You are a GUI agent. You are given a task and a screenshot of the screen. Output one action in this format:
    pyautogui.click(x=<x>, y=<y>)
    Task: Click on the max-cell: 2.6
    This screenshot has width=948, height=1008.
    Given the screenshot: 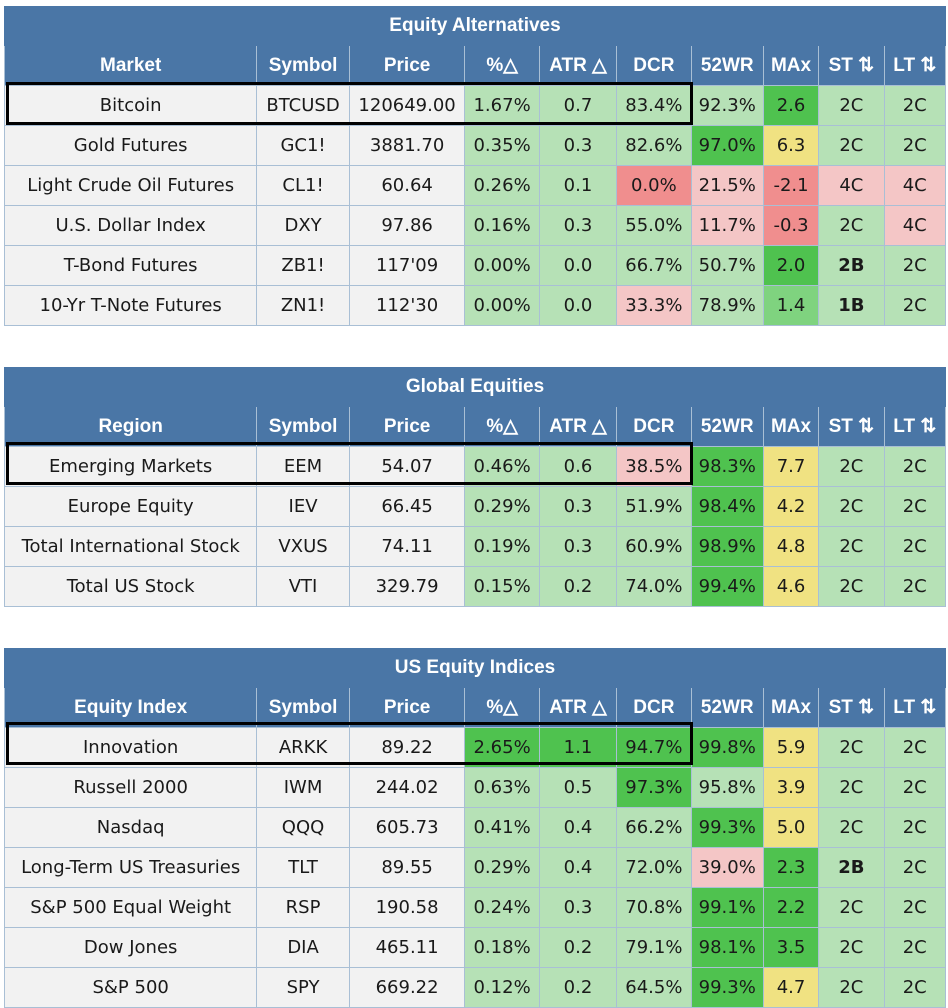 What is the action you would take?
    pyautogui.click(x=791, y=105)
    